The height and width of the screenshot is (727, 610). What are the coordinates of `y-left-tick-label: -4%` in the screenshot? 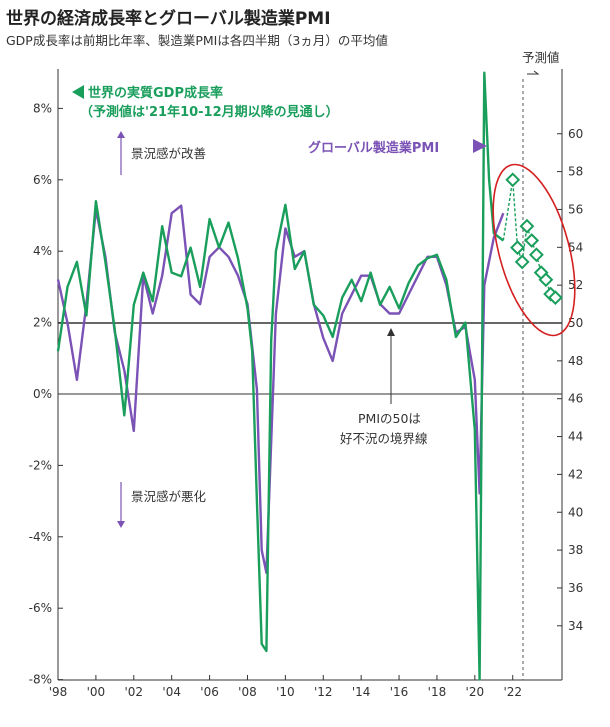 It's located at (40, 537).